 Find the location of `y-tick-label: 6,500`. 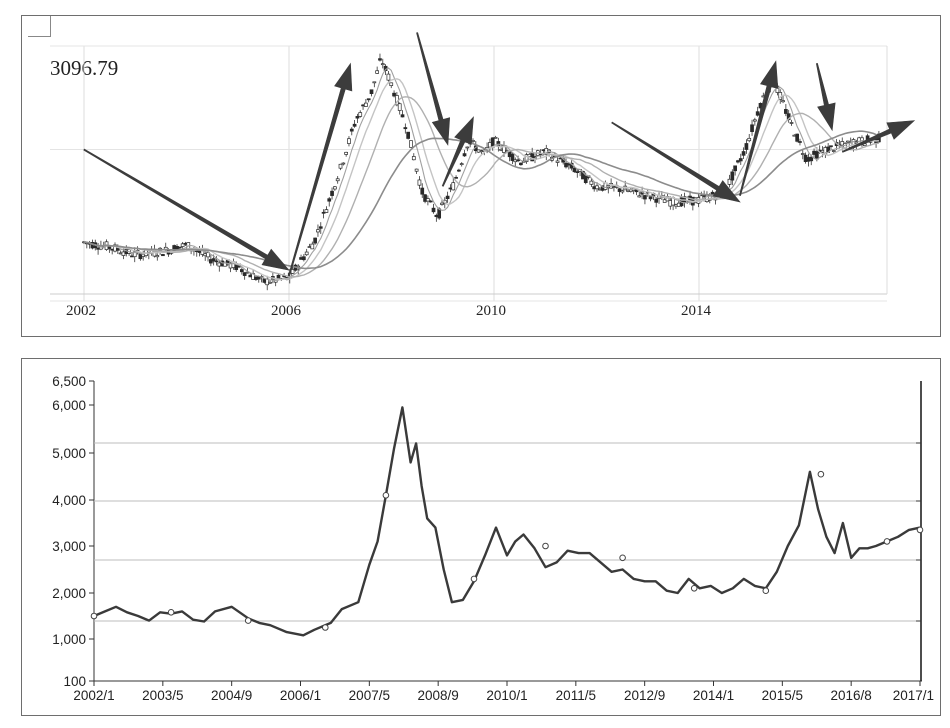

y-tick-label: 6,500 is located at coordinates (69, 381).